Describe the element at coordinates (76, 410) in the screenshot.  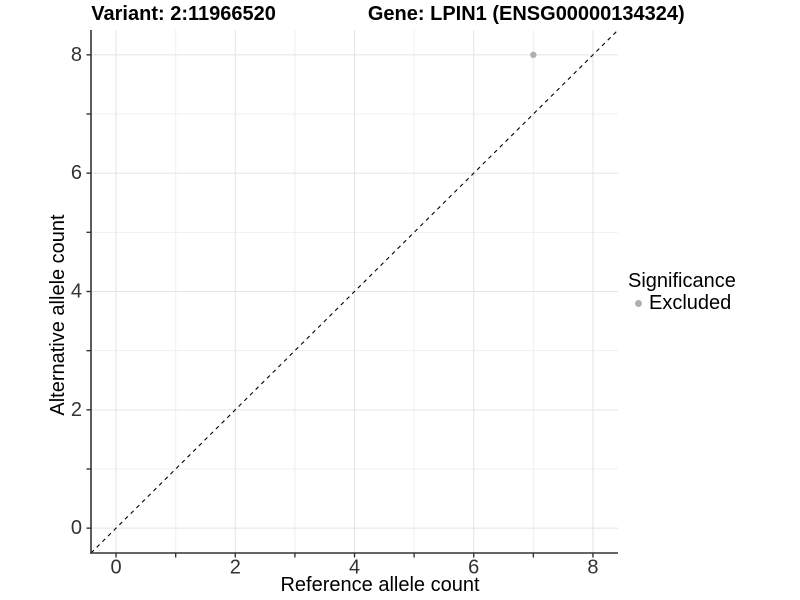
I see `y-tick-label: 2` at that location.